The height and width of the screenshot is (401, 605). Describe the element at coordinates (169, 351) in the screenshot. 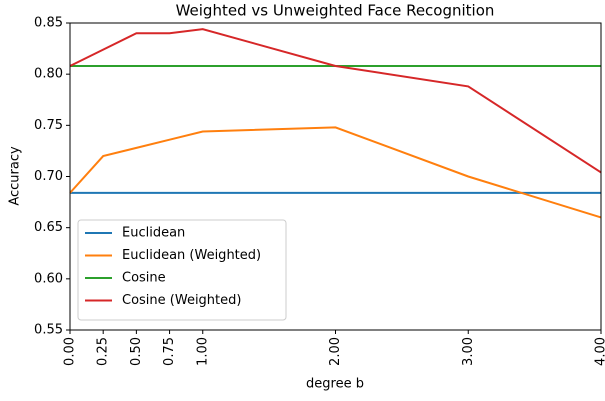

I see `x-tick-label: 0.75` at that location.